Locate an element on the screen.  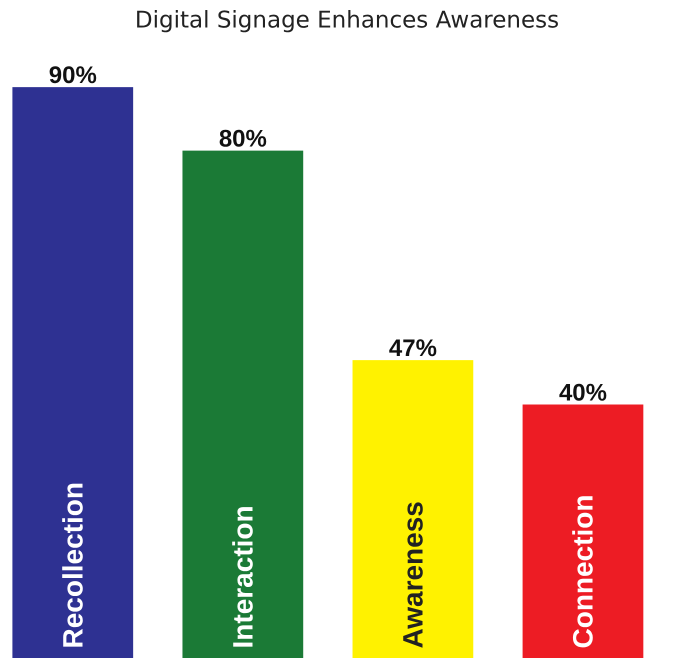
x-tick-label: Interaction is located at coordinates (242, 576).